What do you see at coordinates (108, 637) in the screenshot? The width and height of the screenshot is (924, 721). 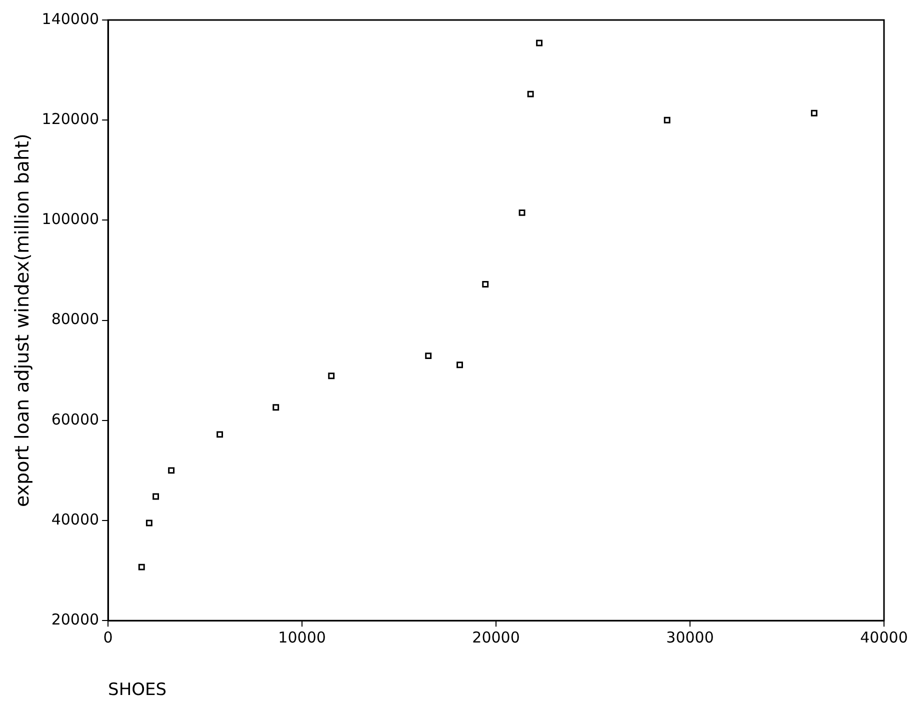 I see `x-tick-label: 0` at bounding box center [108, 637].